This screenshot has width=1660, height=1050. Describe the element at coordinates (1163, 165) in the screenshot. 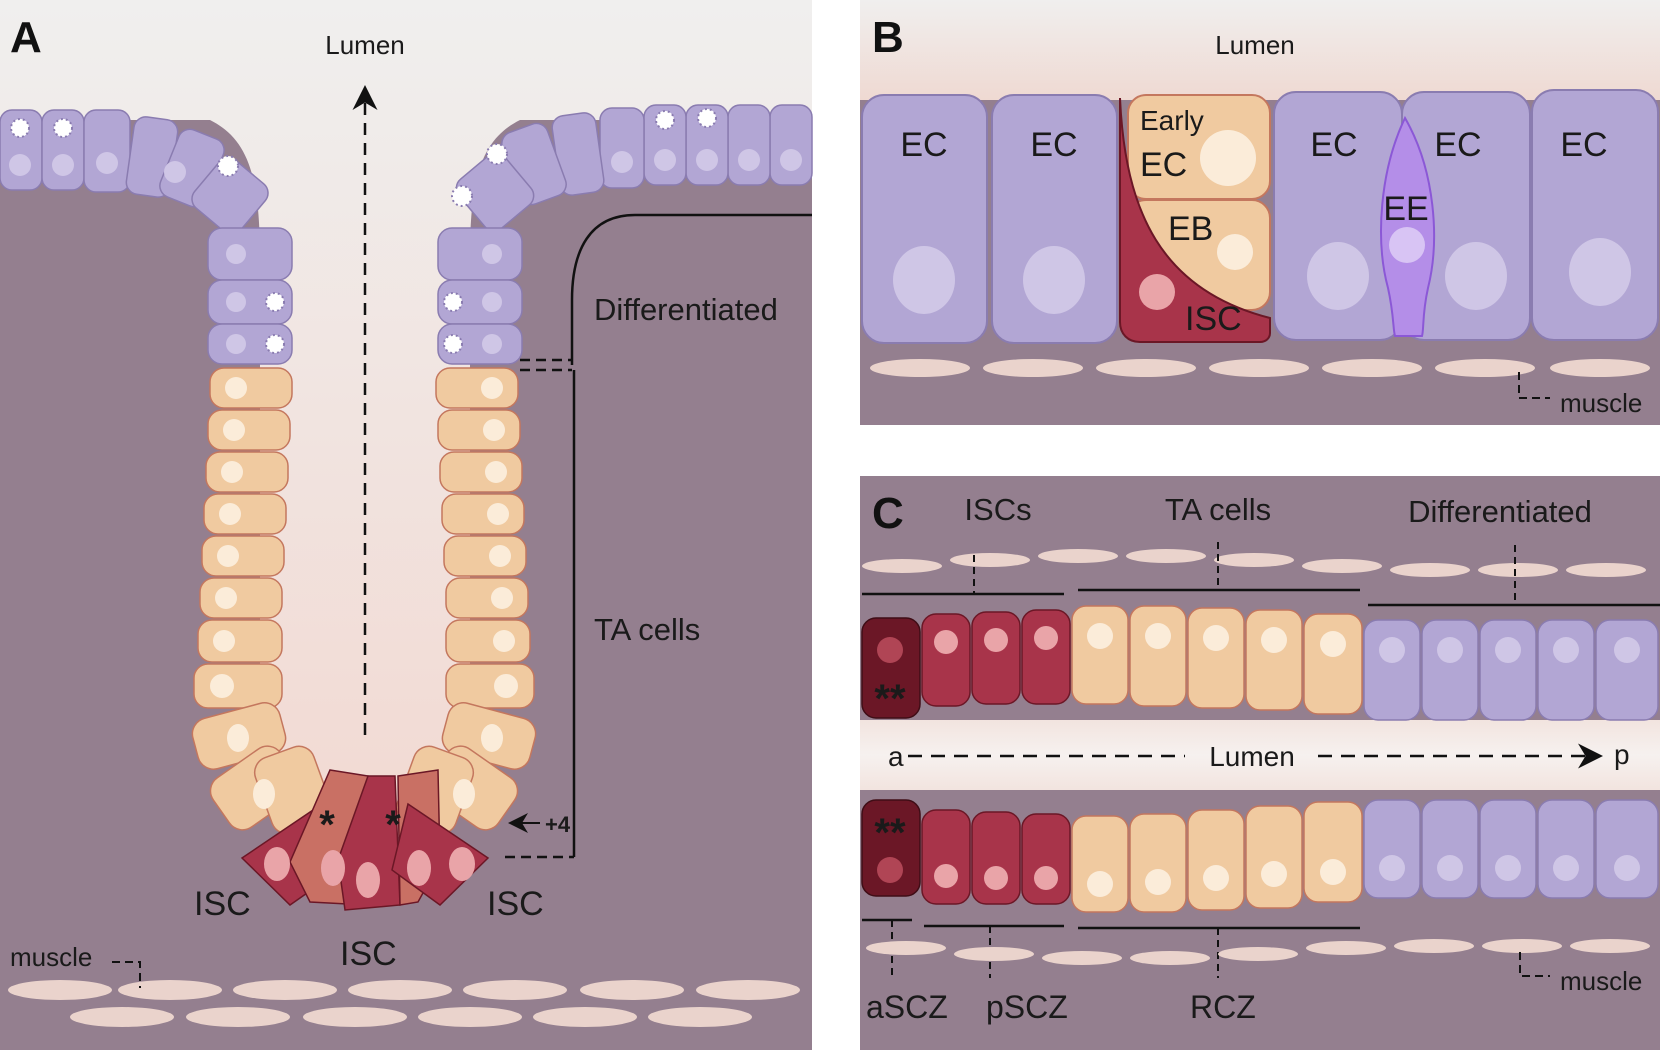

I see `panel-b-early-ec-label: EC` at that location.